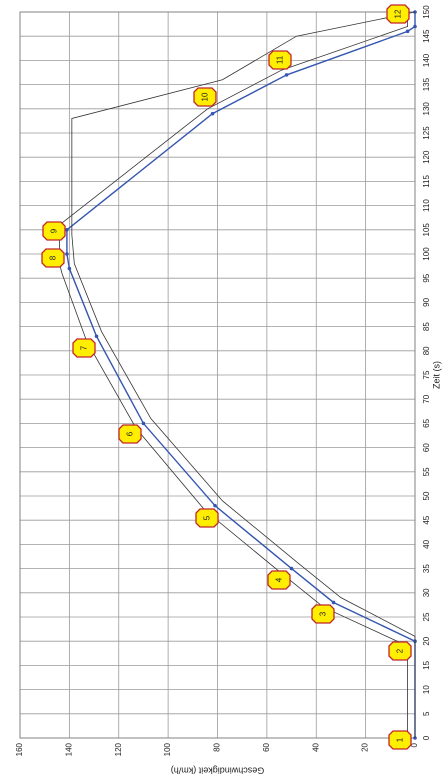 The width and height of the screenshot is (444, 782). Describe the element at coordinates (426, 689) in the screenshot. I see `x-tick-label: 10` at that location.